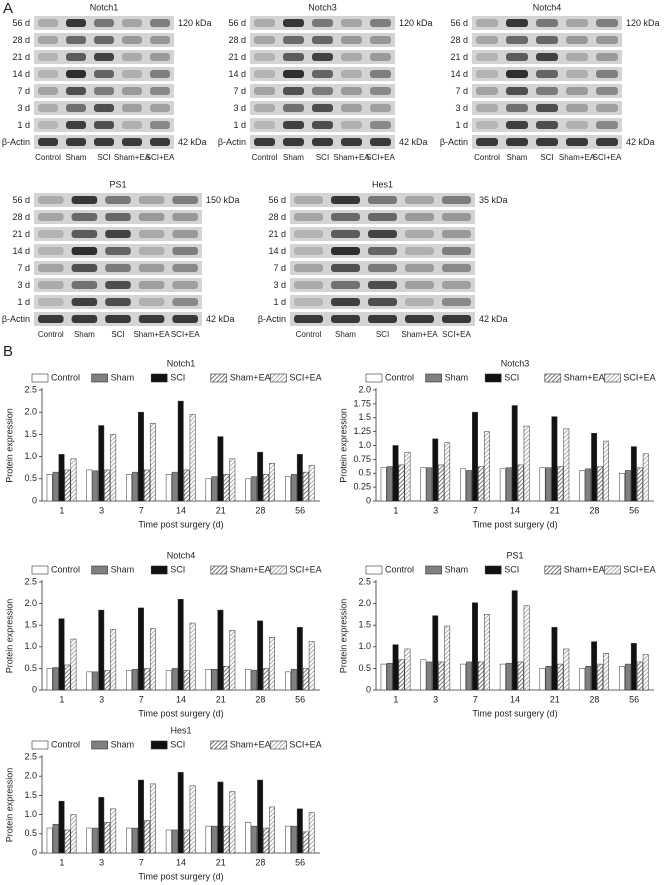 The image size is (664, 885). Describe the element at coordinates (8, 351) in the screenshot. I see `panel-label: B` at that location.